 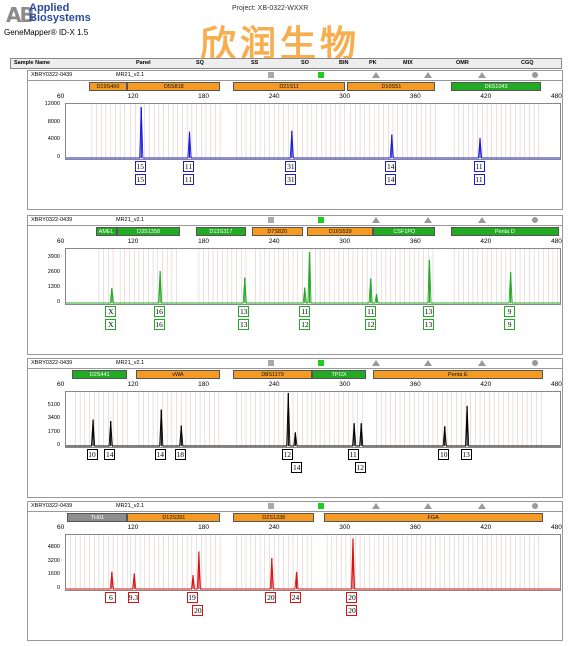 I want to click on locus-d6s1043: D6S1043, so click(x=496, y=86).